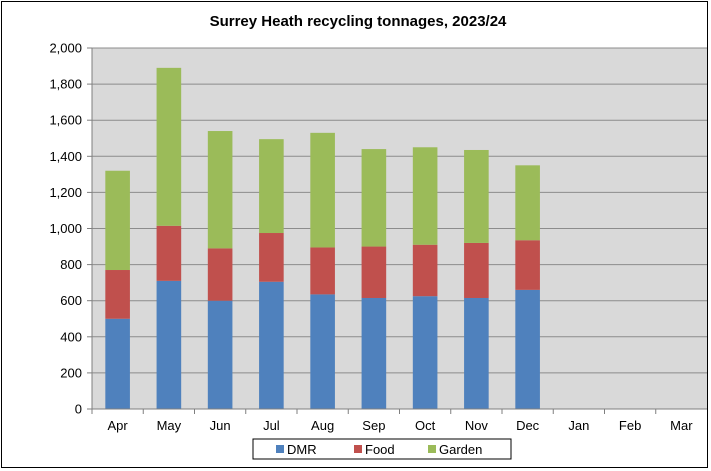 Image resolution: width=711 pixels, height=471 pixels. I want to click on legend-swatch-dmr, so click(280, 449).